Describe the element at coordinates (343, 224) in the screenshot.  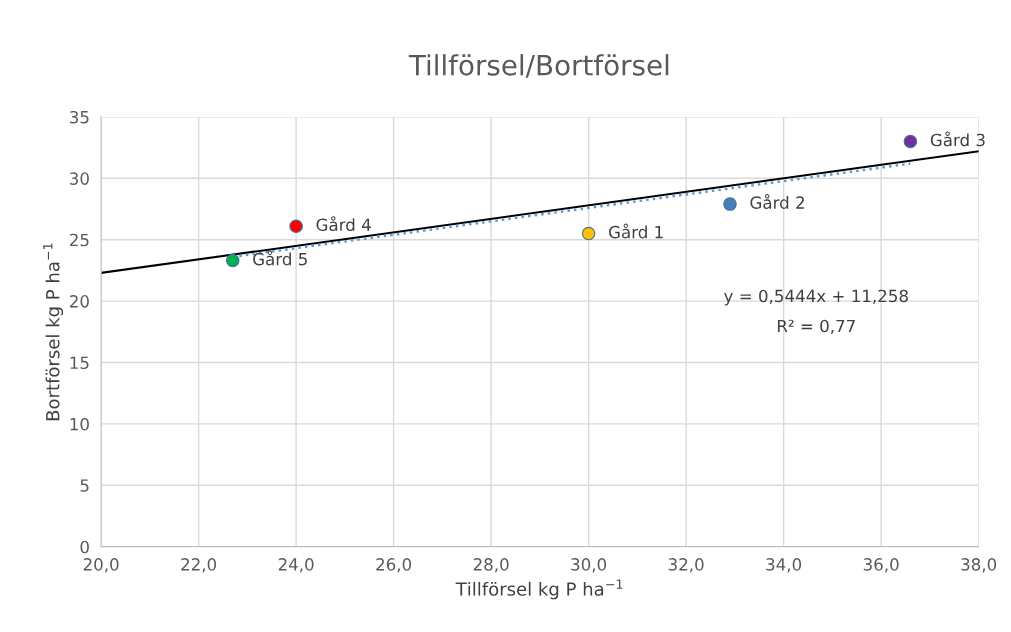
I see `series-label: Gård 4` at that location.